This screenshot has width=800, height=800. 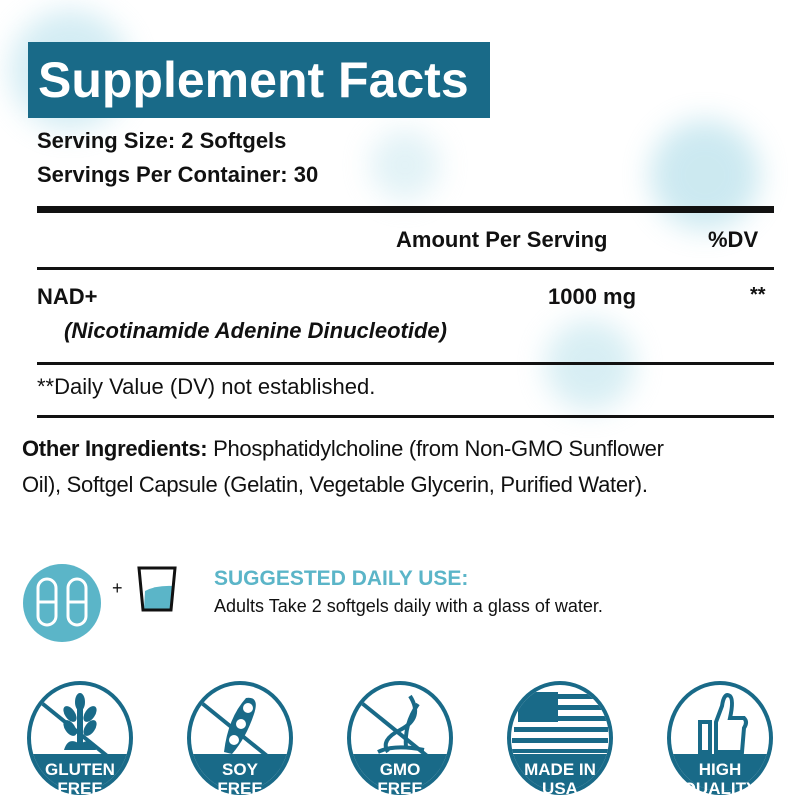 What do you see at coordinates (67, 296) in the screenshot?
I see `ingredient-name: NAD+` at bounding box center [67, 296].